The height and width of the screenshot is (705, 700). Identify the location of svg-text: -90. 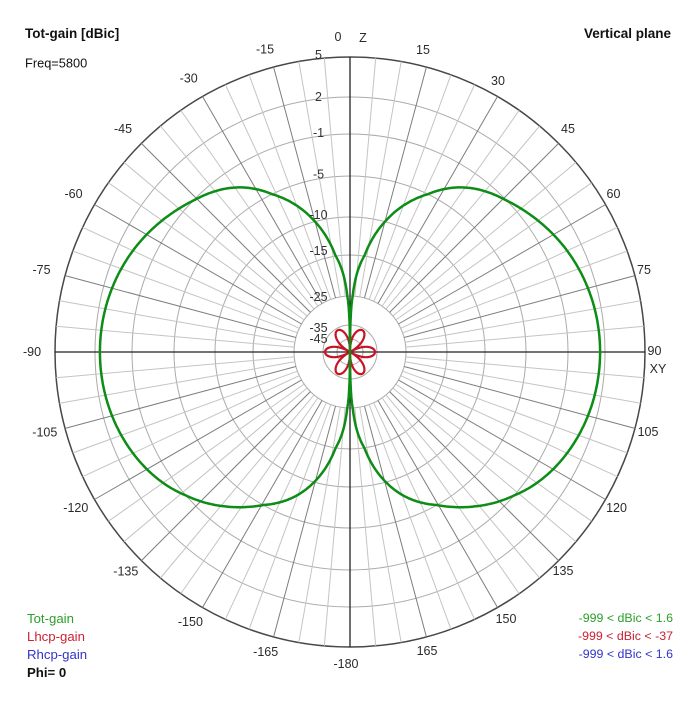
(32, 352).